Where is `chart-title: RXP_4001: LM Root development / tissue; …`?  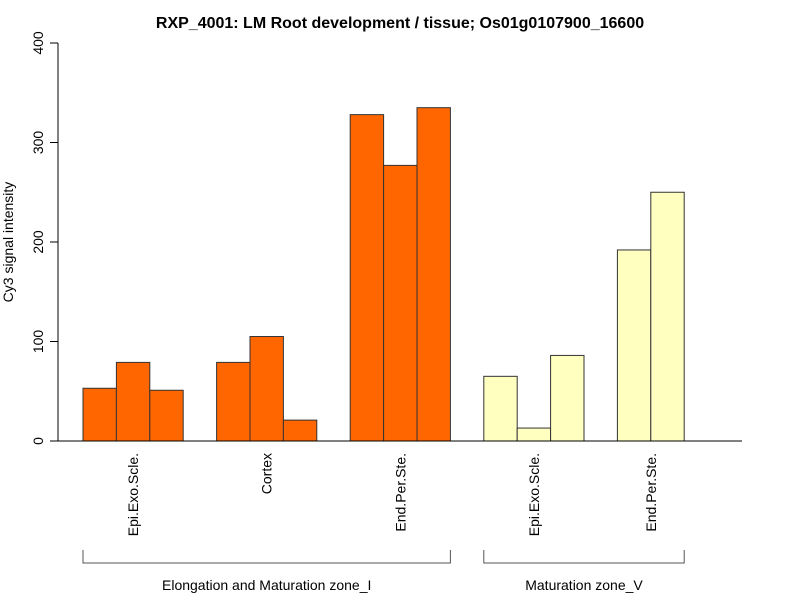
chart-title: RXP_4001: LM Root development / tissue; … is located at coordinates (400, 23).